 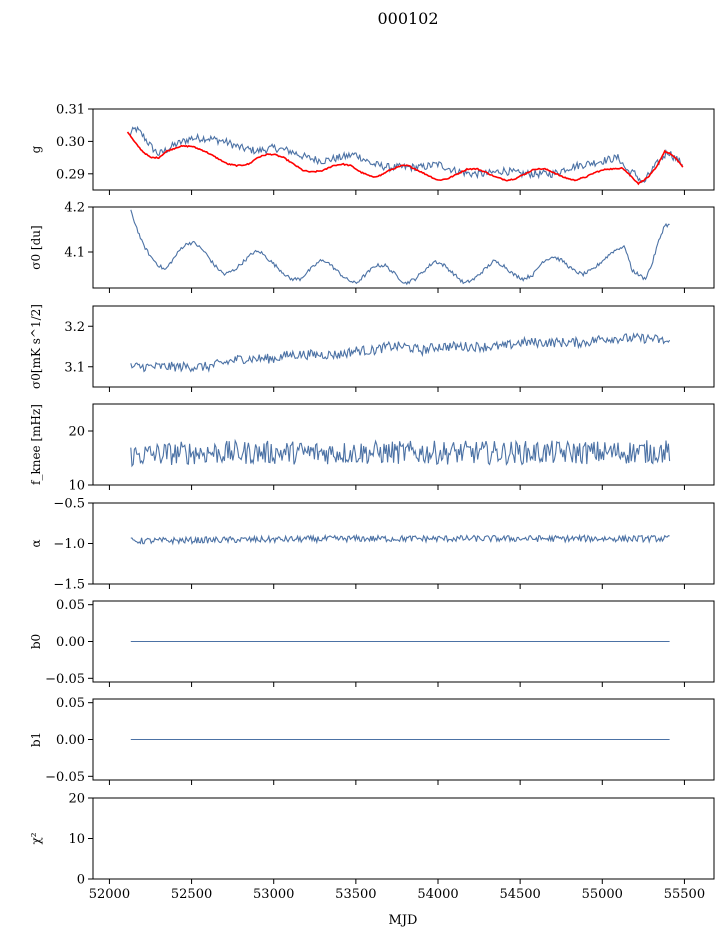 I want to click on x-tick-label: 55000, so click(x=602, y=894).